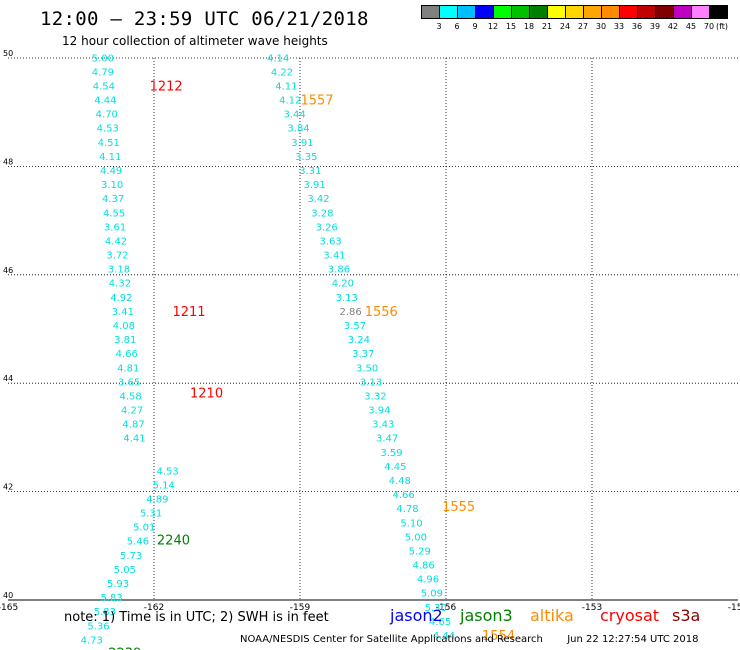 The width and height of the screenshot is (740, 650). What do you see at coordinates (416, 537) in the screenshot?
I see `swh-reading: 5.00` at bounding box center [416, 537].